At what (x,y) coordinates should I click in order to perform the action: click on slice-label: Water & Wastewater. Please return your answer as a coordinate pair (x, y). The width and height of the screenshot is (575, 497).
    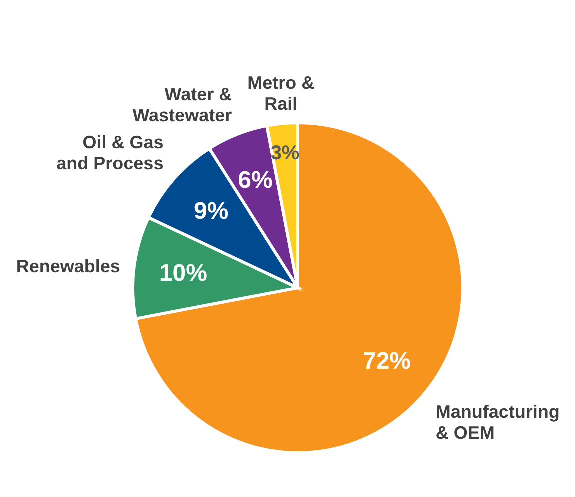
    Looking at the image, I should click on (182, 105).